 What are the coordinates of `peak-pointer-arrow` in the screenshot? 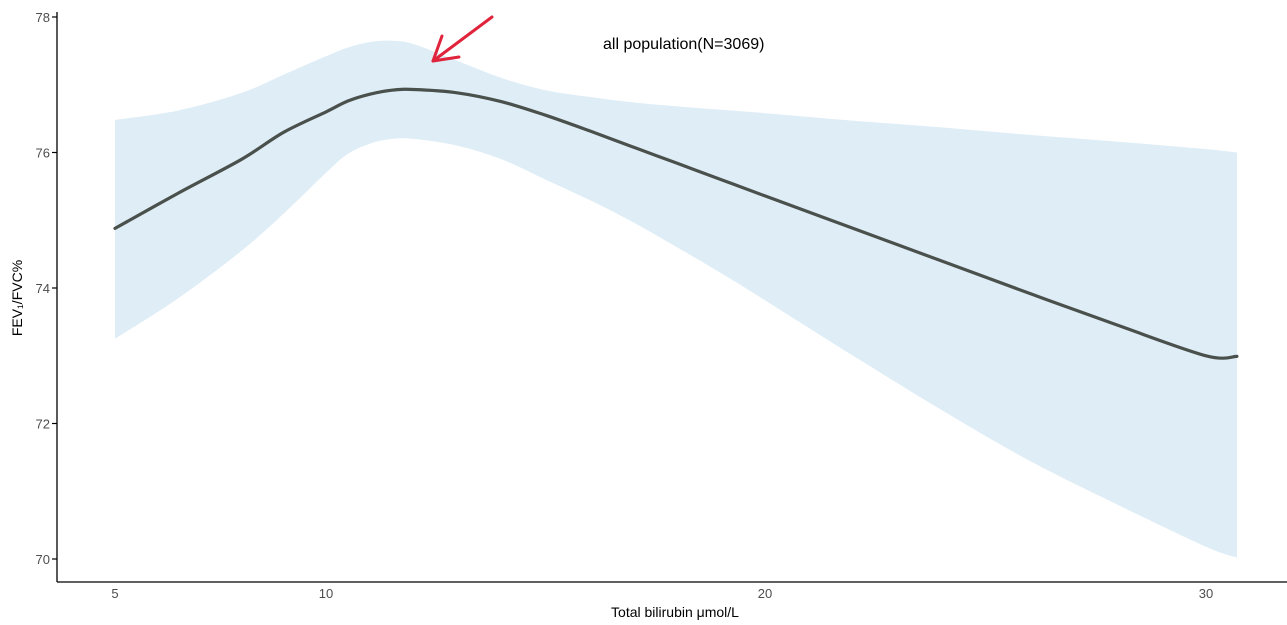 It's located at (462, 39).